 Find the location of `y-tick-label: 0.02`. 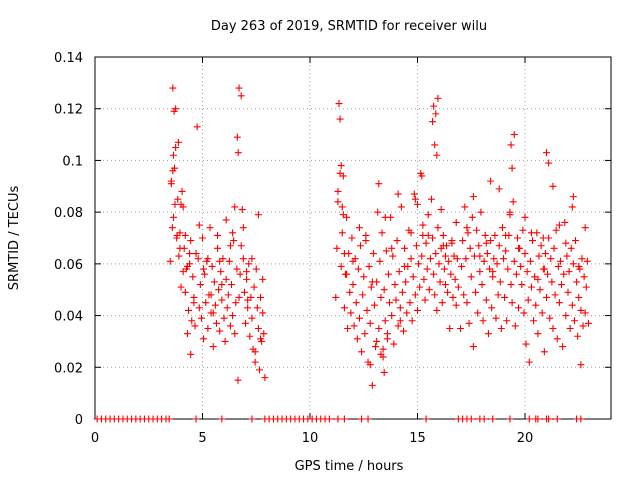

y-tick-label: 0.02 is located at coordinates (68, 368).